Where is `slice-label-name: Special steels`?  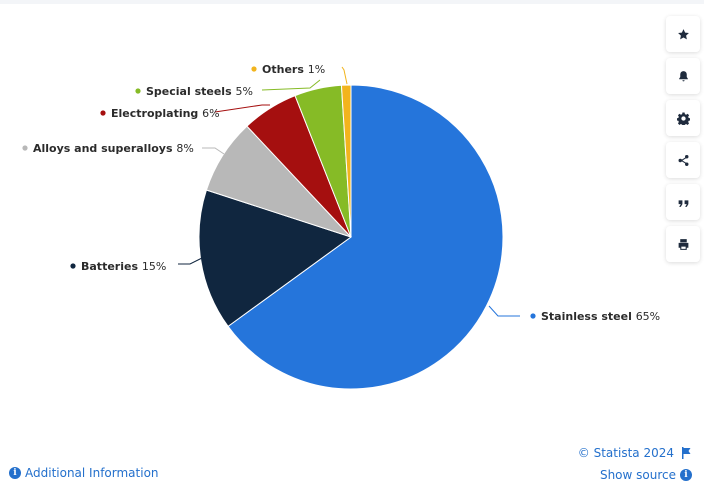
slice-label-name: Special steels is located at coordinates (190, 91).